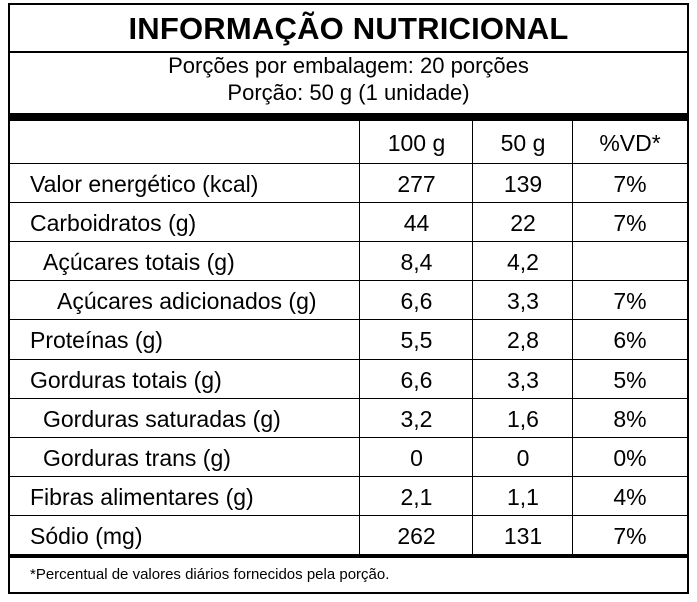 This screenshot has width=697, height=602. I want to click on value-per-50g: 2,8, so click(523, 340).